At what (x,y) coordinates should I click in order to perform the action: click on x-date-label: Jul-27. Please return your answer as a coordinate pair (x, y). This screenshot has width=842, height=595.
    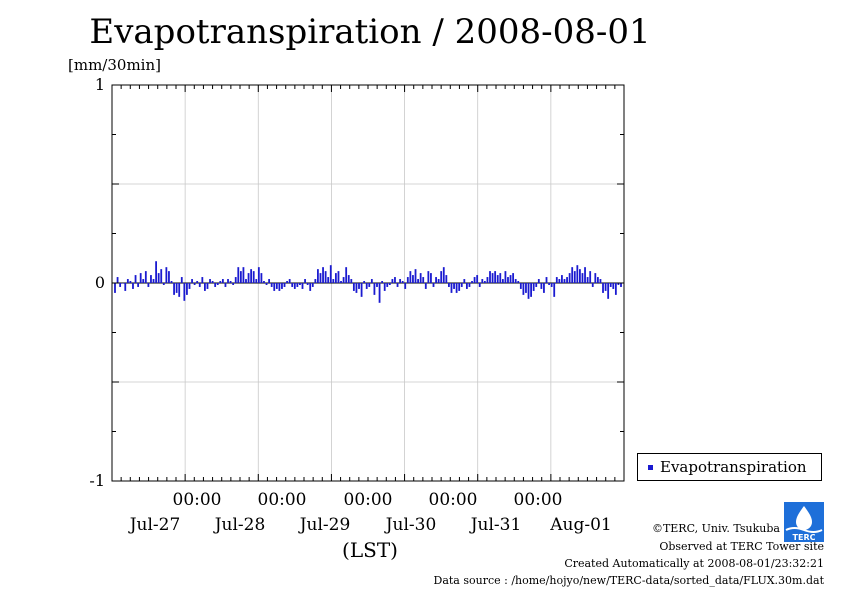
    Looking at the image, I should click on (155, 525).